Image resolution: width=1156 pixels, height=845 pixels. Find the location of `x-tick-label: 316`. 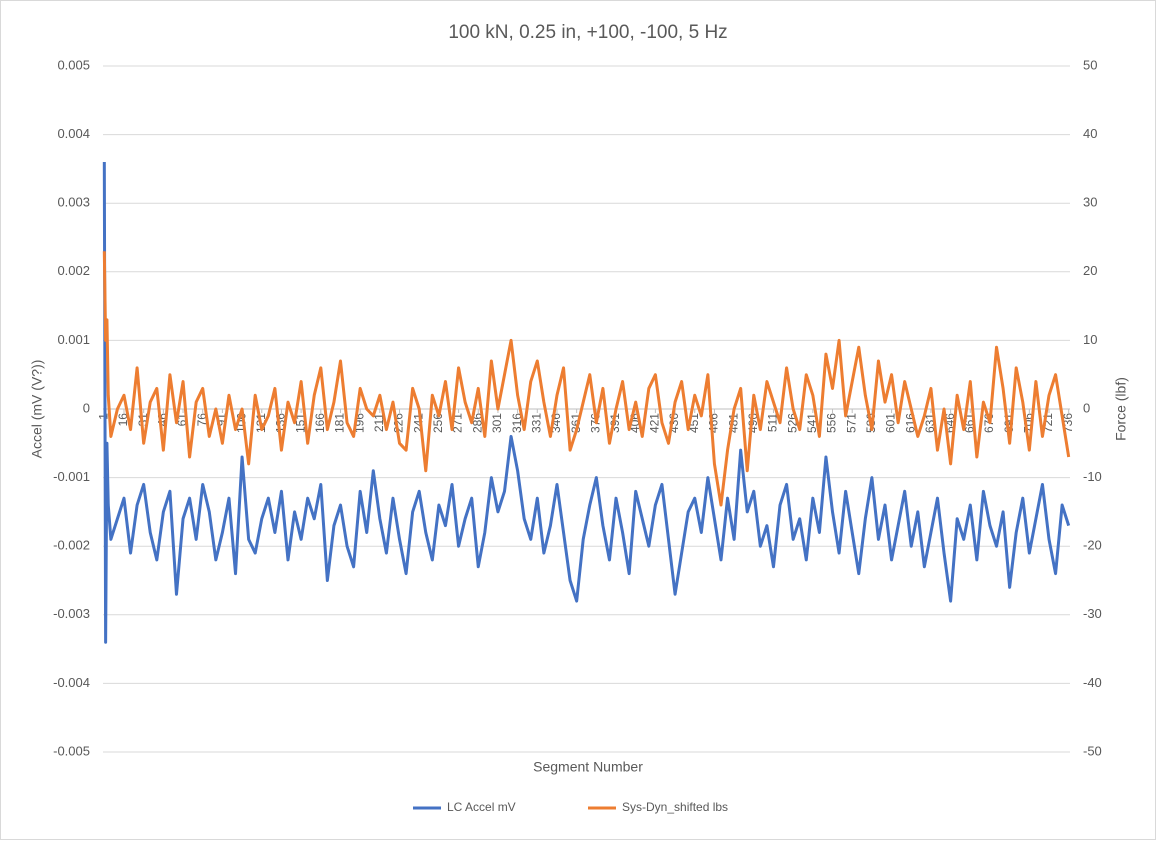

x-tick-label: 316 is located at coordinates (517, 423).